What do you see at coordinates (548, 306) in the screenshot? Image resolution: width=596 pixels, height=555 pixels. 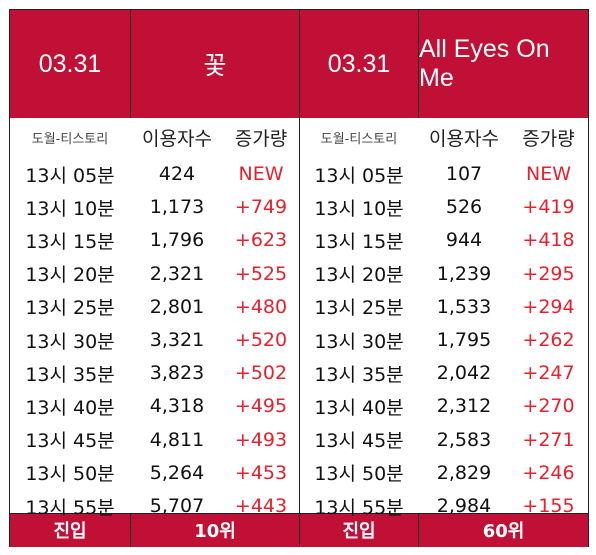 I see `right-row-gain: +294` at bounding box center [548, 306].